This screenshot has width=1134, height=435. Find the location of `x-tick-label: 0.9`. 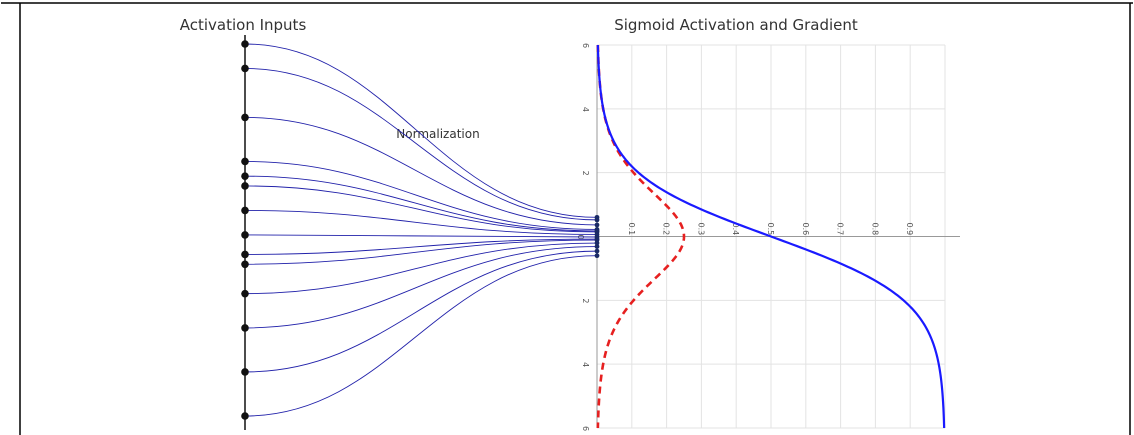

x-tick-label: 0.9 is located at coordinates (909, 229).